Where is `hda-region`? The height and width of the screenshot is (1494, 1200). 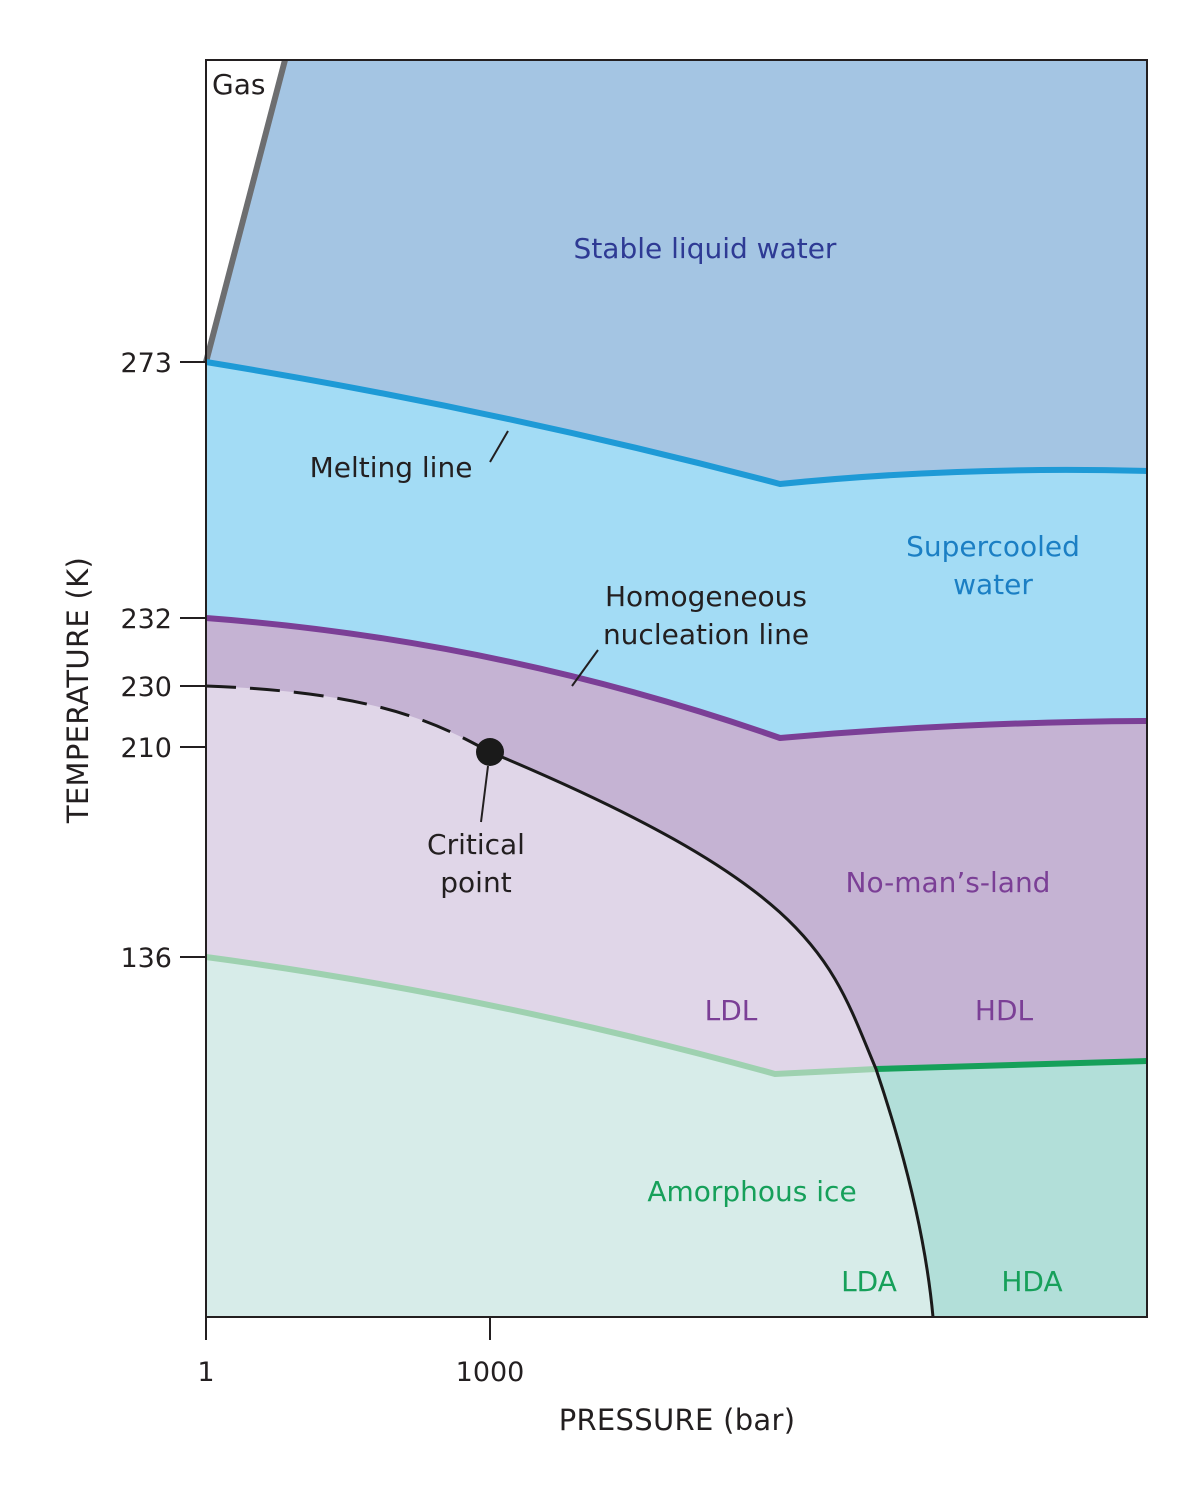
hda-region is located at coordinates (1011, 1189).